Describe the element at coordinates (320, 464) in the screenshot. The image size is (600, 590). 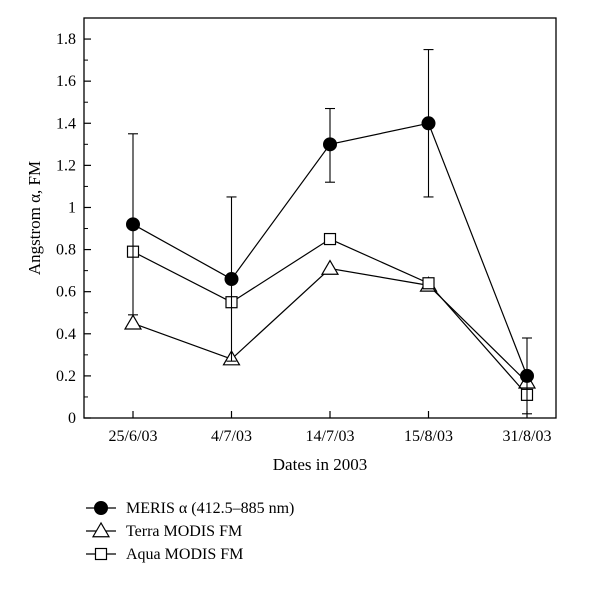
I see `x-axis-label: Dates in 2003` at that location.